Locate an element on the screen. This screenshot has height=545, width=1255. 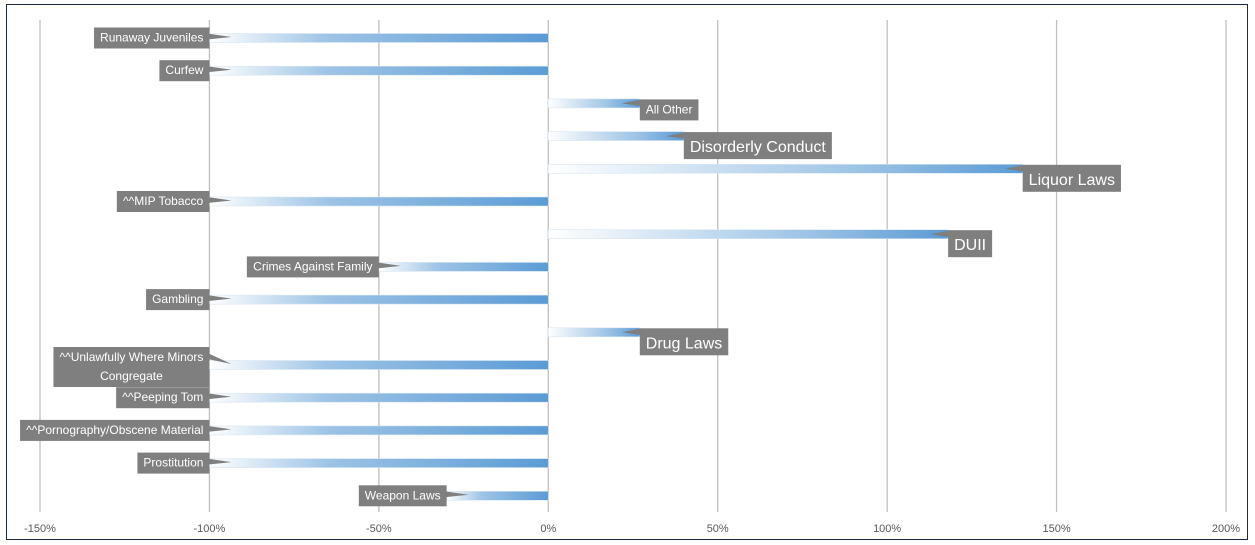
category-label: Drug Laws is located at coordinates (684, 343).